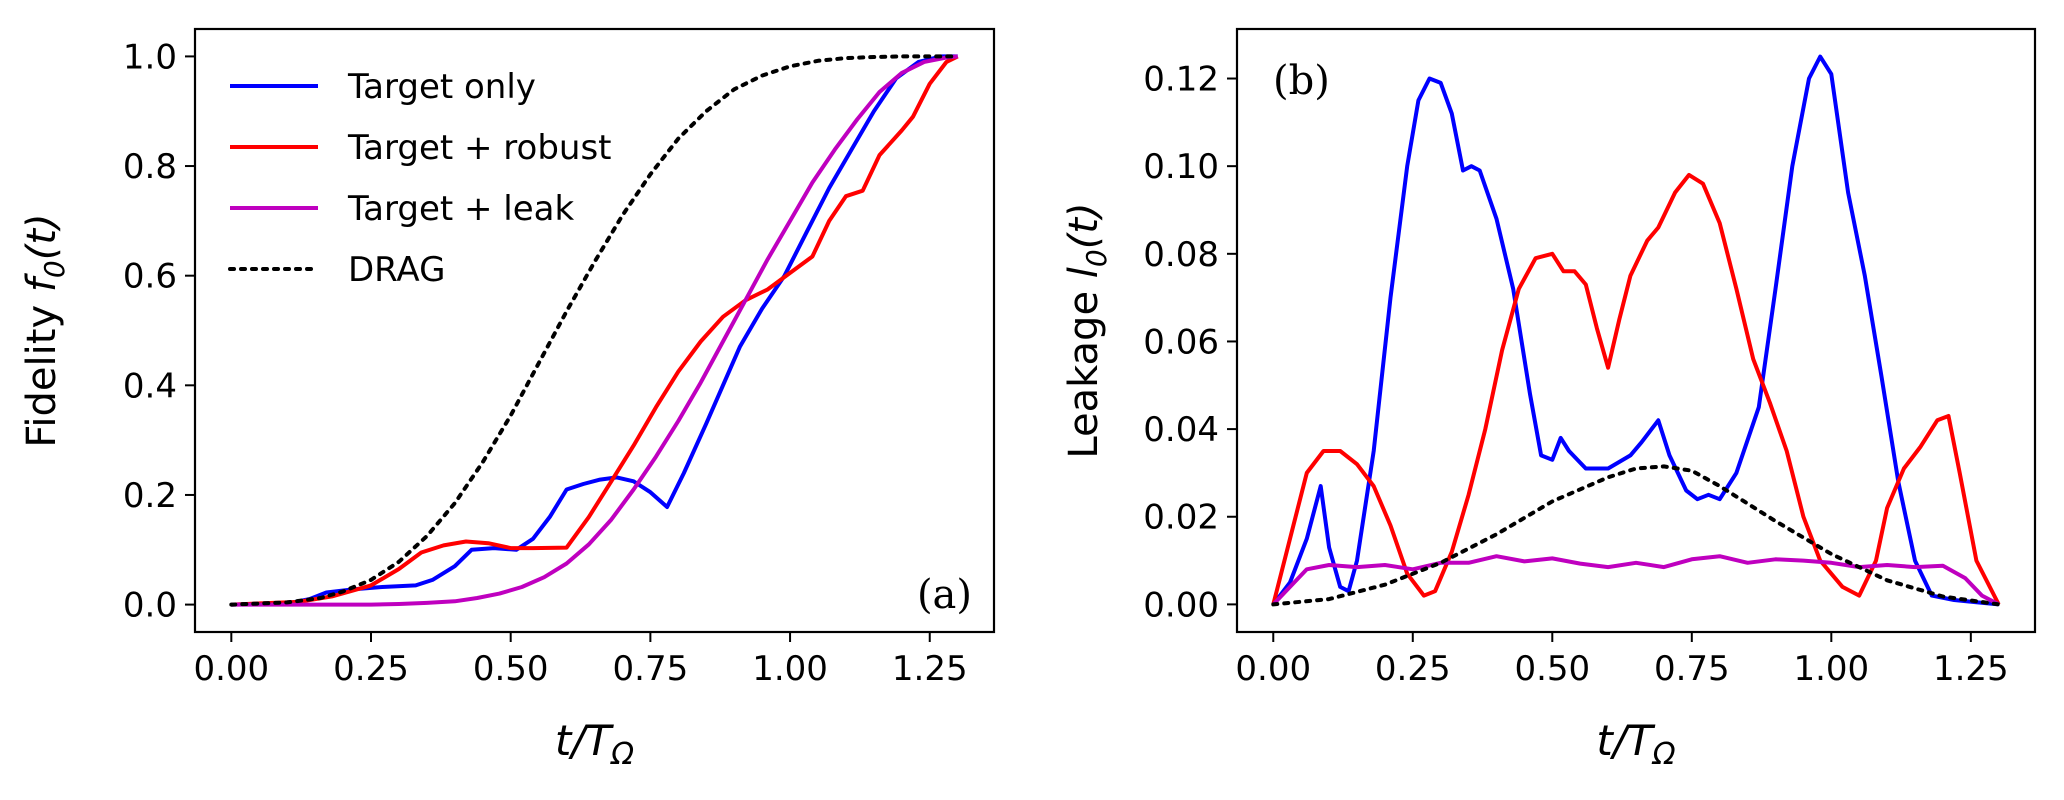 This screenshot has height=800, width=2064. I want to click on y-tick-label: 0.6, so click(150, 277).